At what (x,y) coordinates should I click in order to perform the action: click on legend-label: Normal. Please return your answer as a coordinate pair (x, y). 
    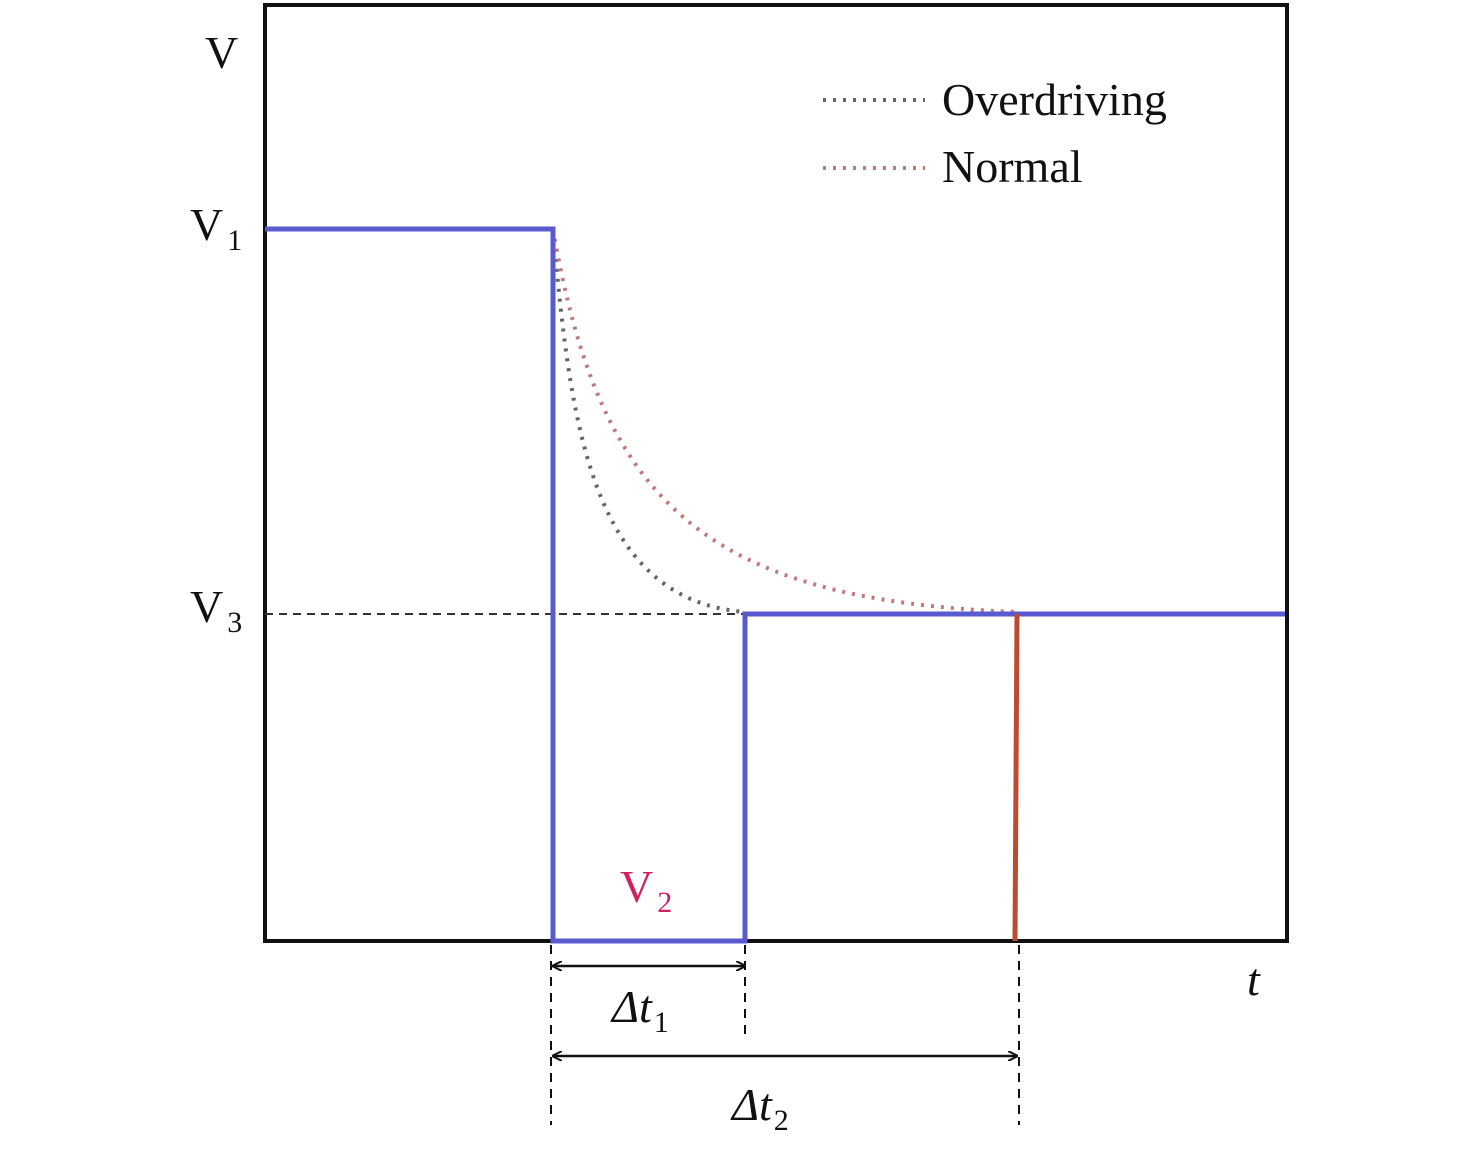
    Looking at the image, I should click on (1012, 166).